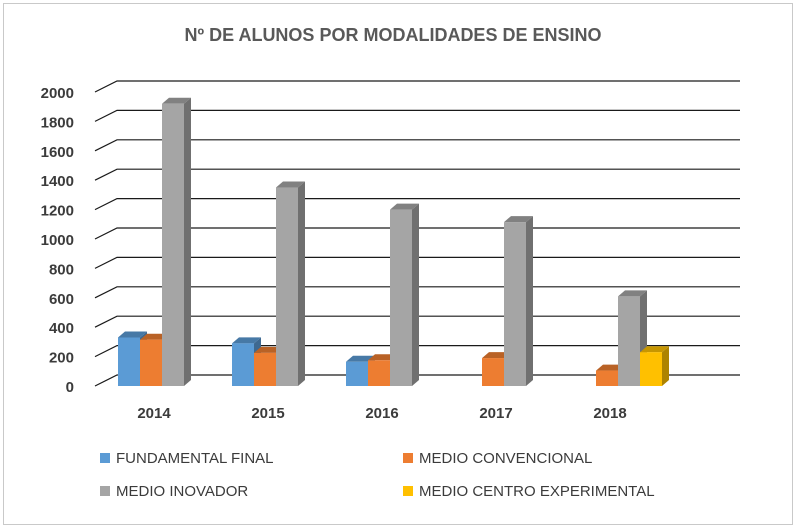  I want to click on y-tick-label: 1000, so click(57, 240).